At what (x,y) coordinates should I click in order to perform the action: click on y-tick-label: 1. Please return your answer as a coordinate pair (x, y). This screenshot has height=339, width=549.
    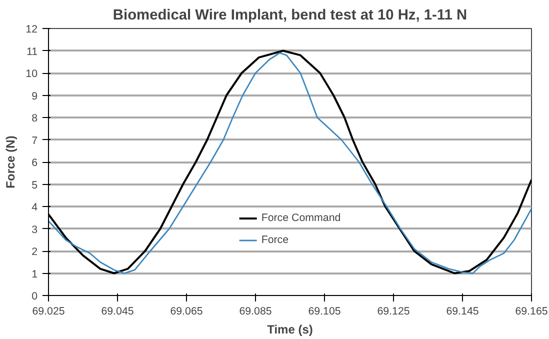
    Looking at the image, I should click on (35, 274).